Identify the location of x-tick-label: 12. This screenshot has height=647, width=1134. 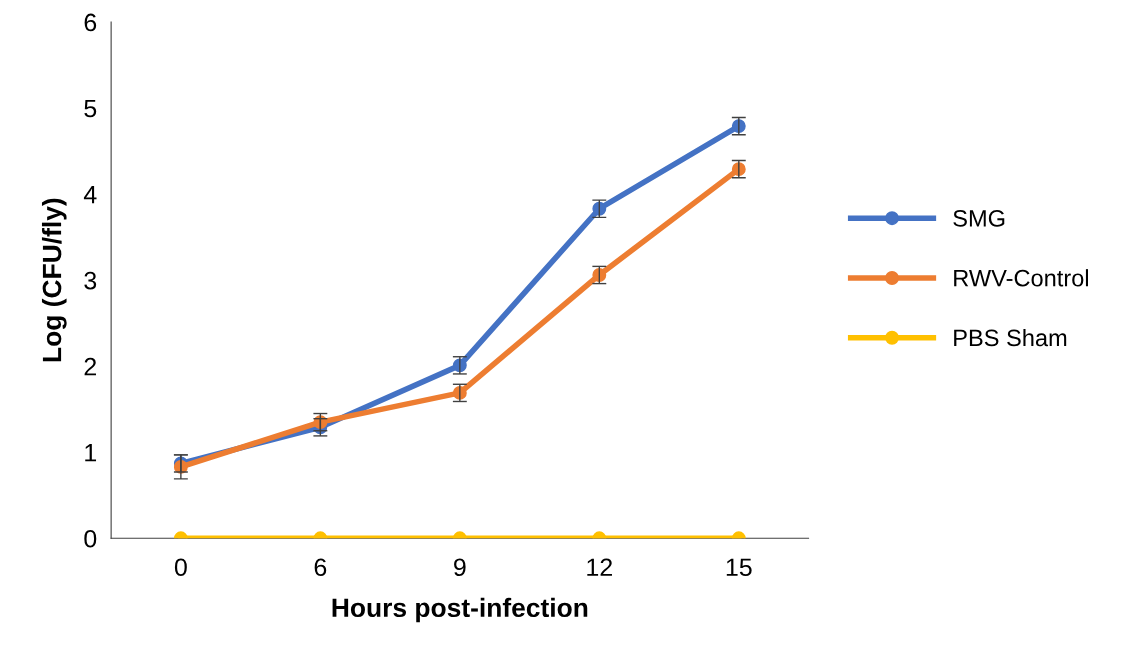
(599, 567).